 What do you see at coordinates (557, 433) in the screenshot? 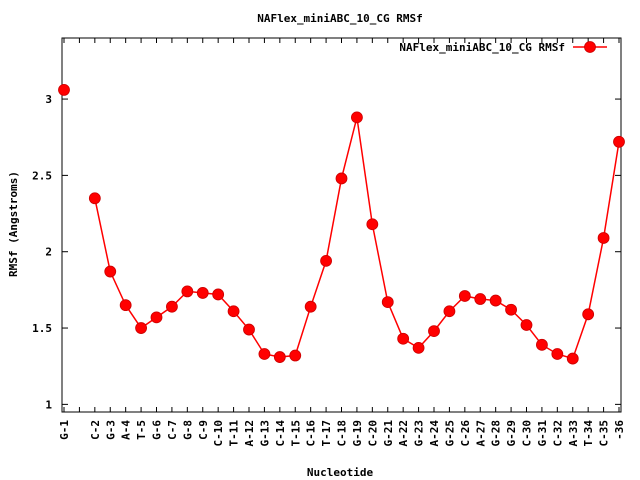
I see `x-tick-label: C-32` at bounding box center [557, 433].